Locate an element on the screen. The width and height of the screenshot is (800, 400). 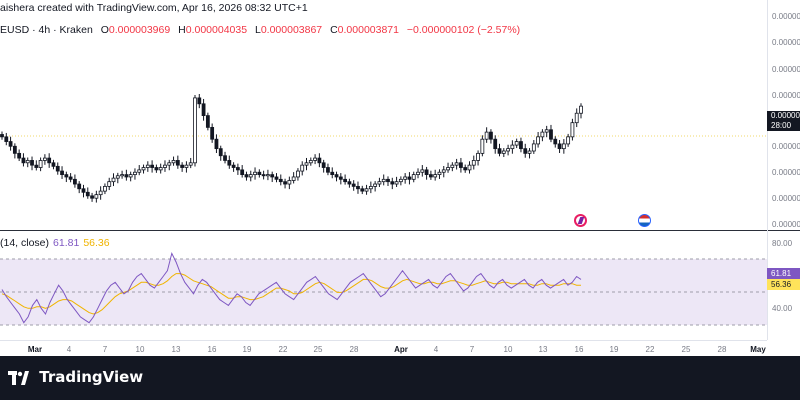
bolt-icon is located at coordinates (580, 220).